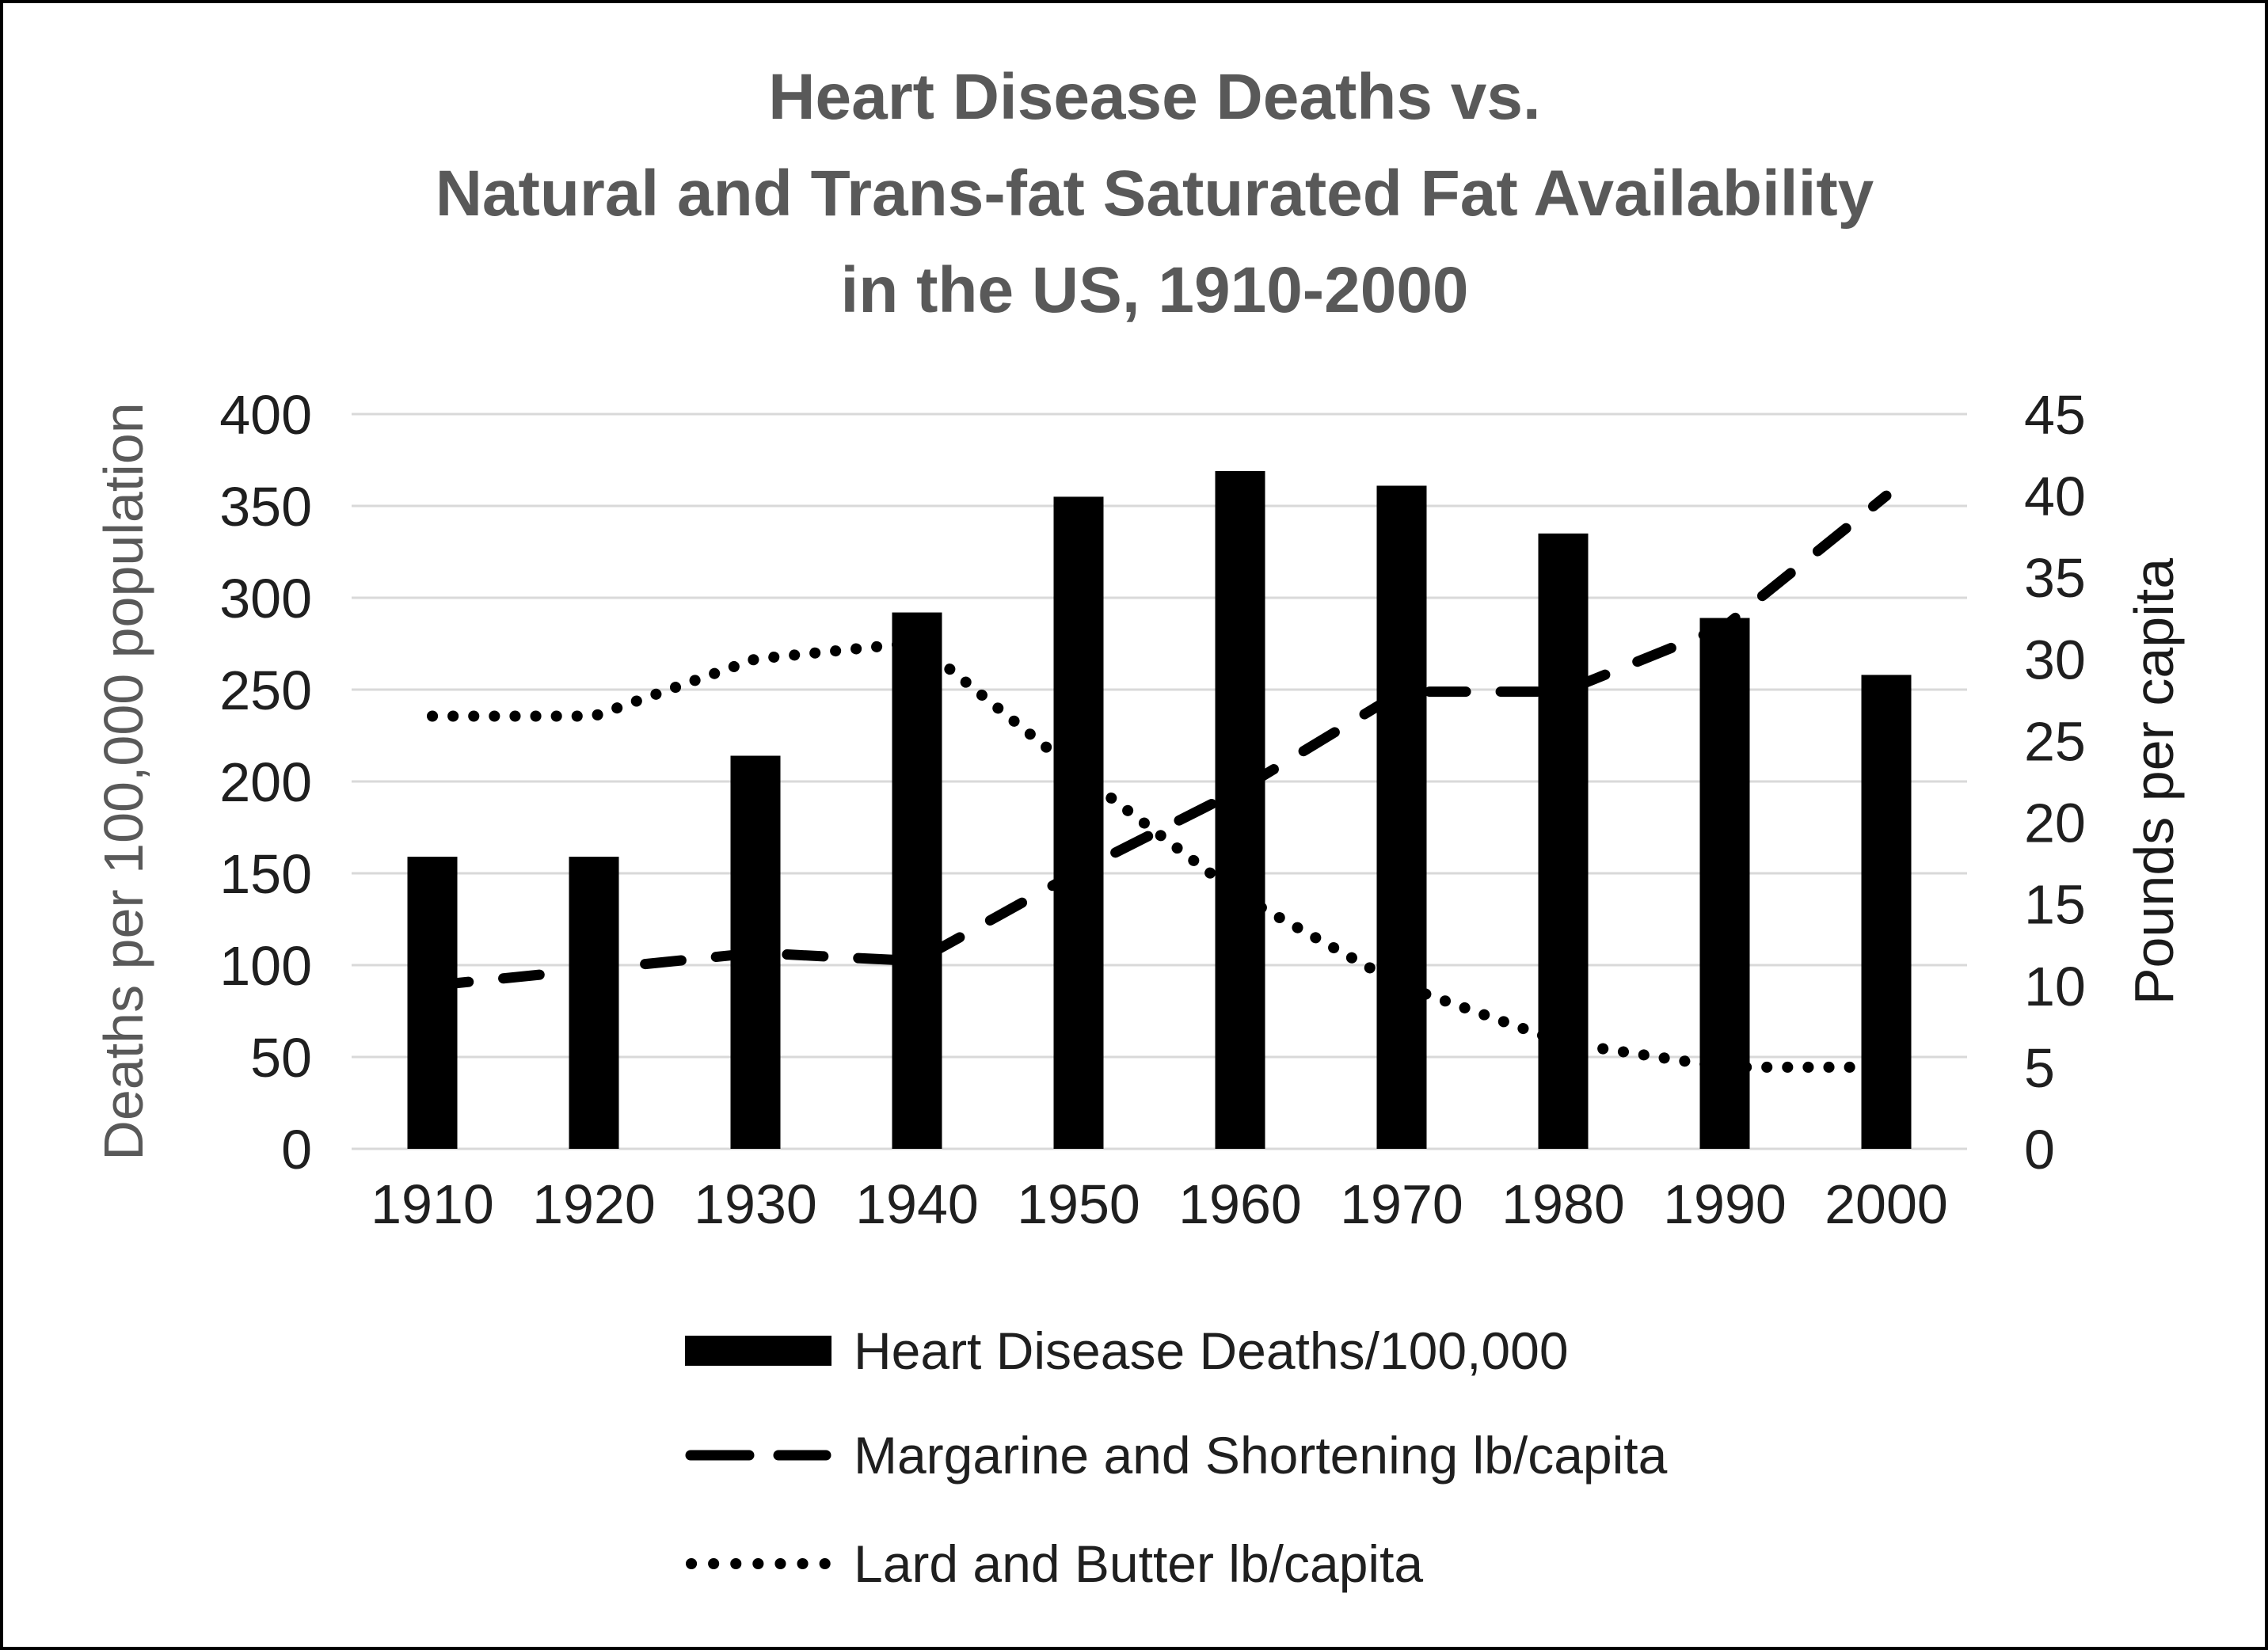 Image resolution: width=2268 pixels, height=1650 pixels. What do you see at coordinates (281, 1058) in the screenshot?
I see `left-axis-tick-50: 50` at bounding box center [281, 1058].